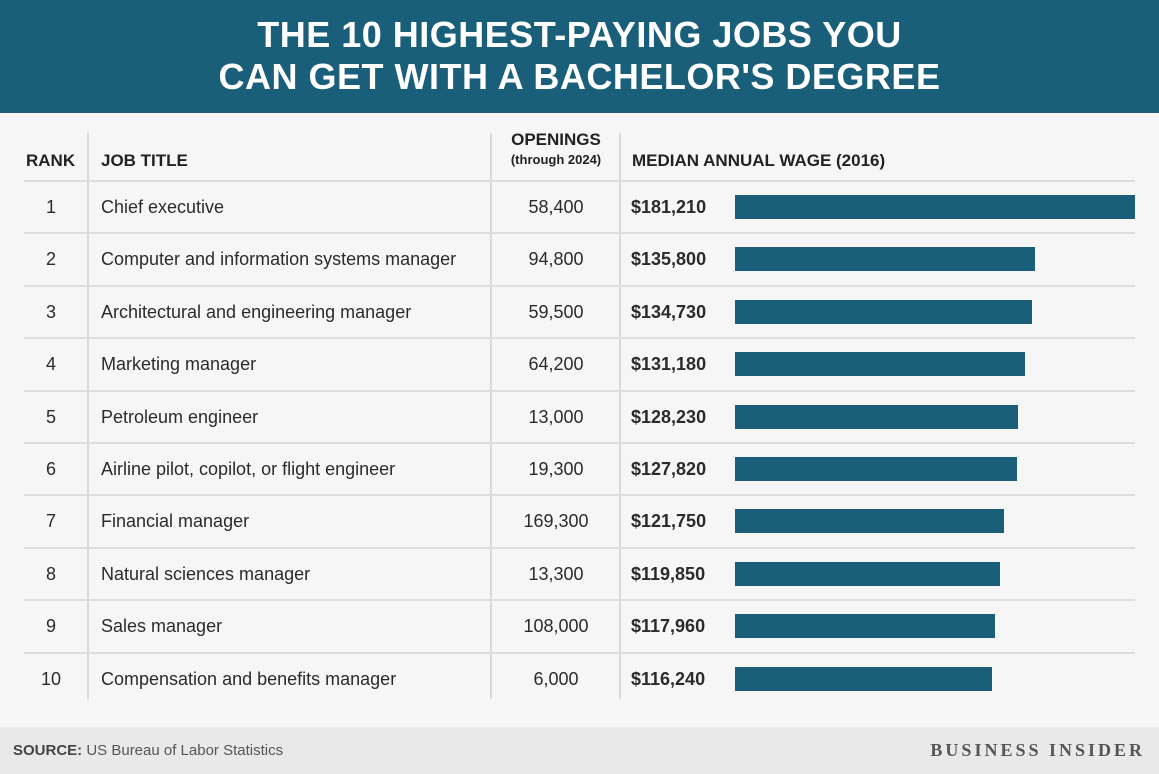 This screenshot has width=1159, height=774. What do you see at coordinates (50, 626) in the screenshot?
I see `rank-cell: 9` at bounding box center [50, 626].